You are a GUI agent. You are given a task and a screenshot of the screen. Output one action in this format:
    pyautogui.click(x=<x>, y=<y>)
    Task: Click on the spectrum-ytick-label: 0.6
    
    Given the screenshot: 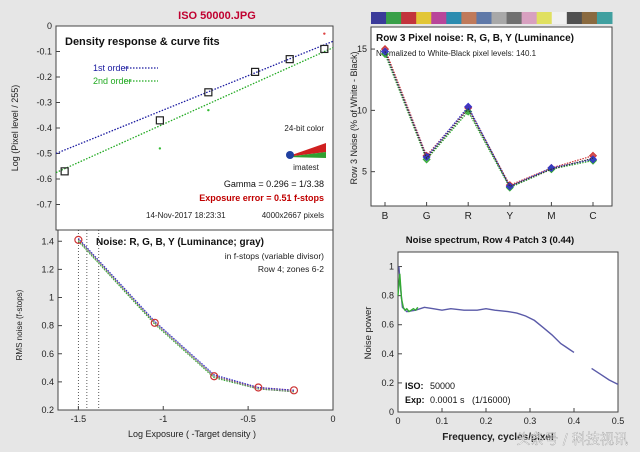 What is the action you would take?
    pyautogui.click(x=387, y=325)
    